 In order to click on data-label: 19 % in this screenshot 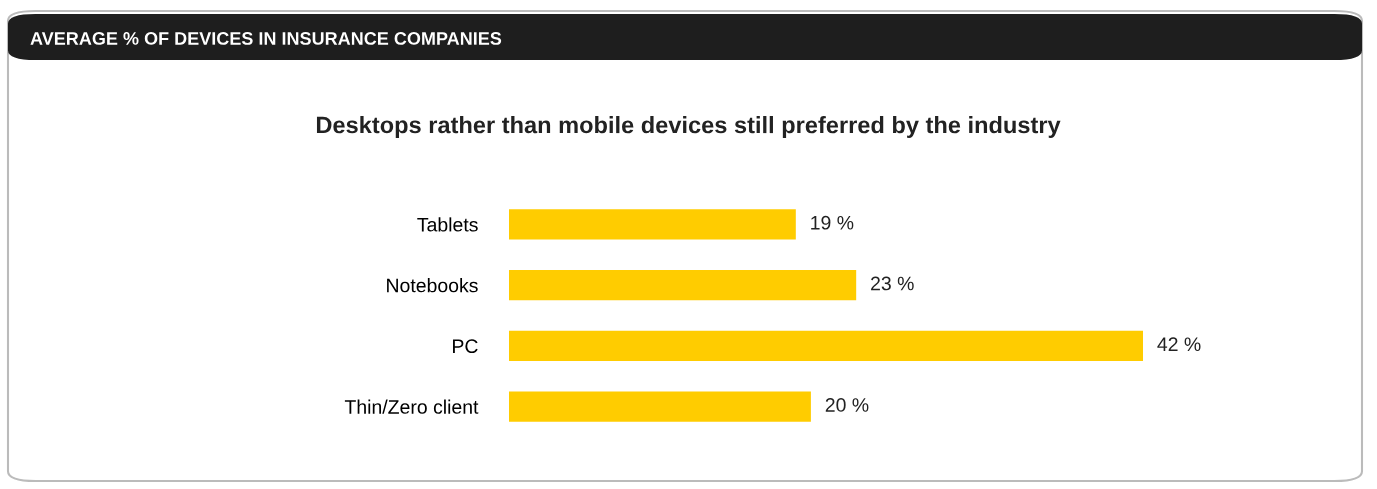, I will do `click(832, 222)`.